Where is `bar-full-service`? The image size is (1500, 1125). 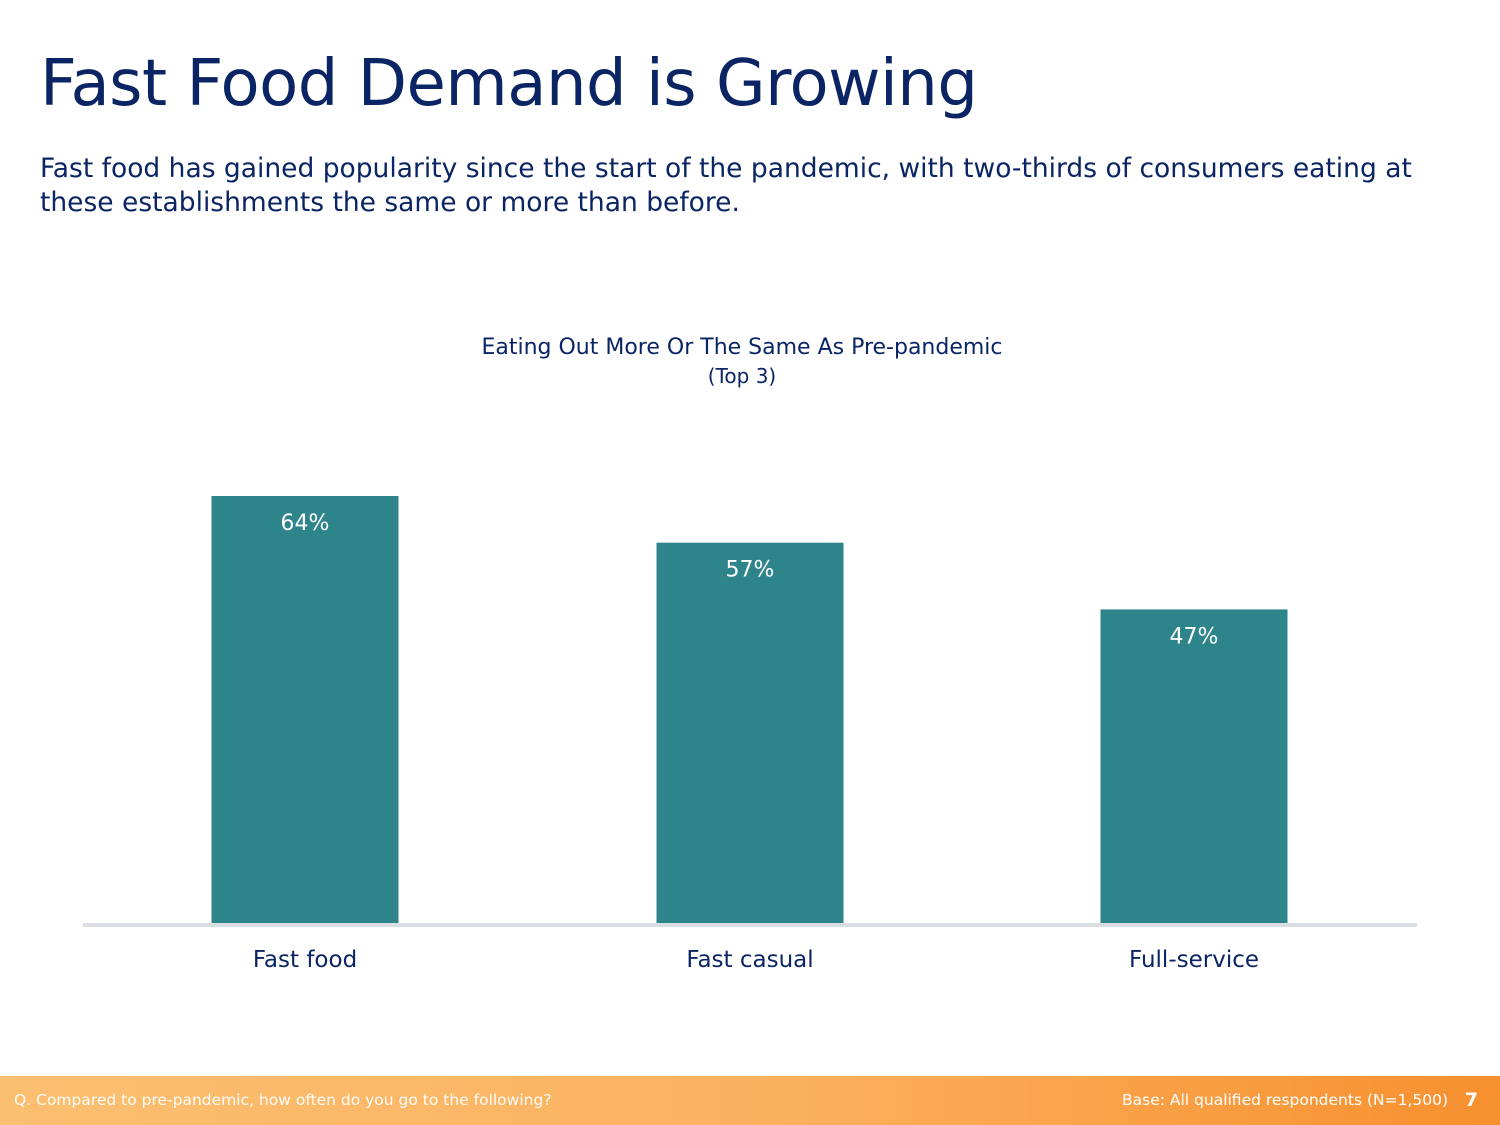 bar-full-service is located at coordinates (1194, 766).